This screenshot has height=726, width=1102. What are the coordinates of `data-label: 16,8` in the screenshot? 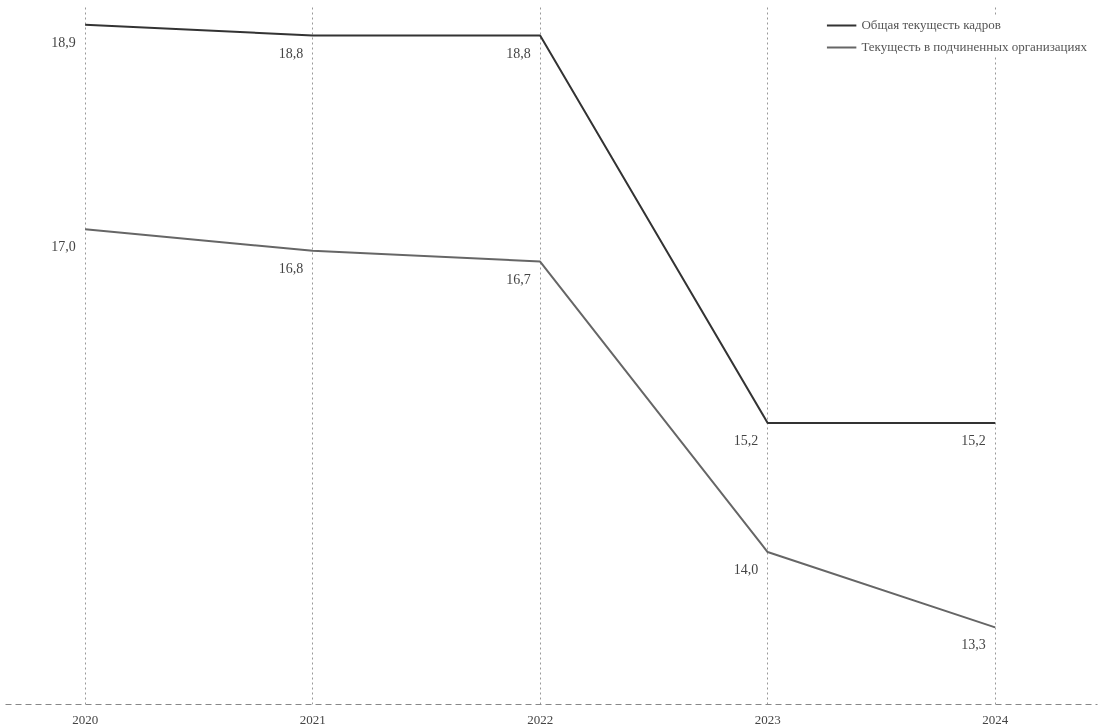 It's located at (291, 268).